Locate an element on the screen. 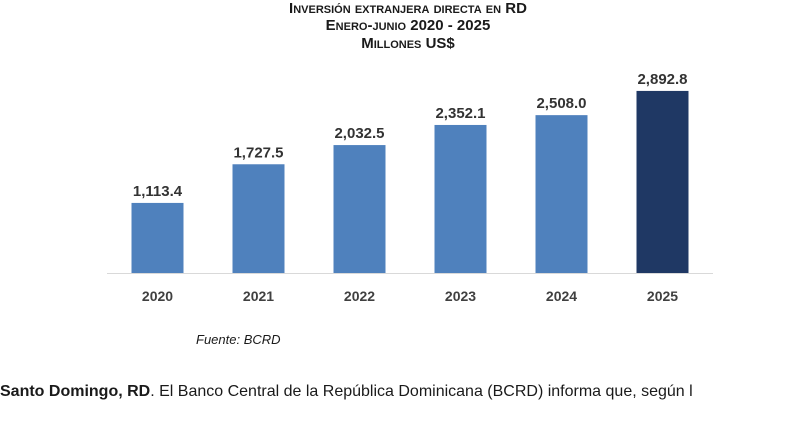  chart-subtitle: Enero-junio 2020 - 2025 is located at coordinates (408, 25).